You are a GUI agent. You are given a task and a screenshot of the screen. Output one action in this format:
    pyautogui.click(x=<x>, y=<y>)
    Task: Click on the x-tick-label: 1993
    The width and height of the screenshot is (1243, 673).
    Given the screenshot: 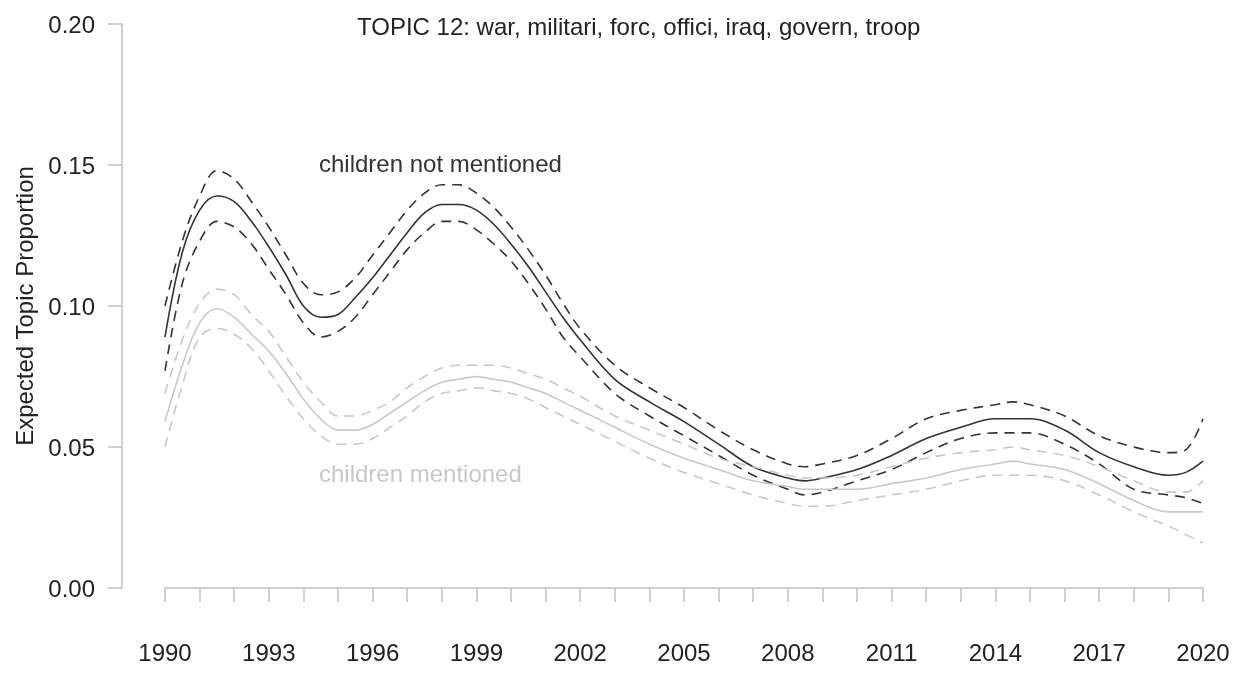 What is the action you would take?
    pyautogui.click(x=269, y=652)
    